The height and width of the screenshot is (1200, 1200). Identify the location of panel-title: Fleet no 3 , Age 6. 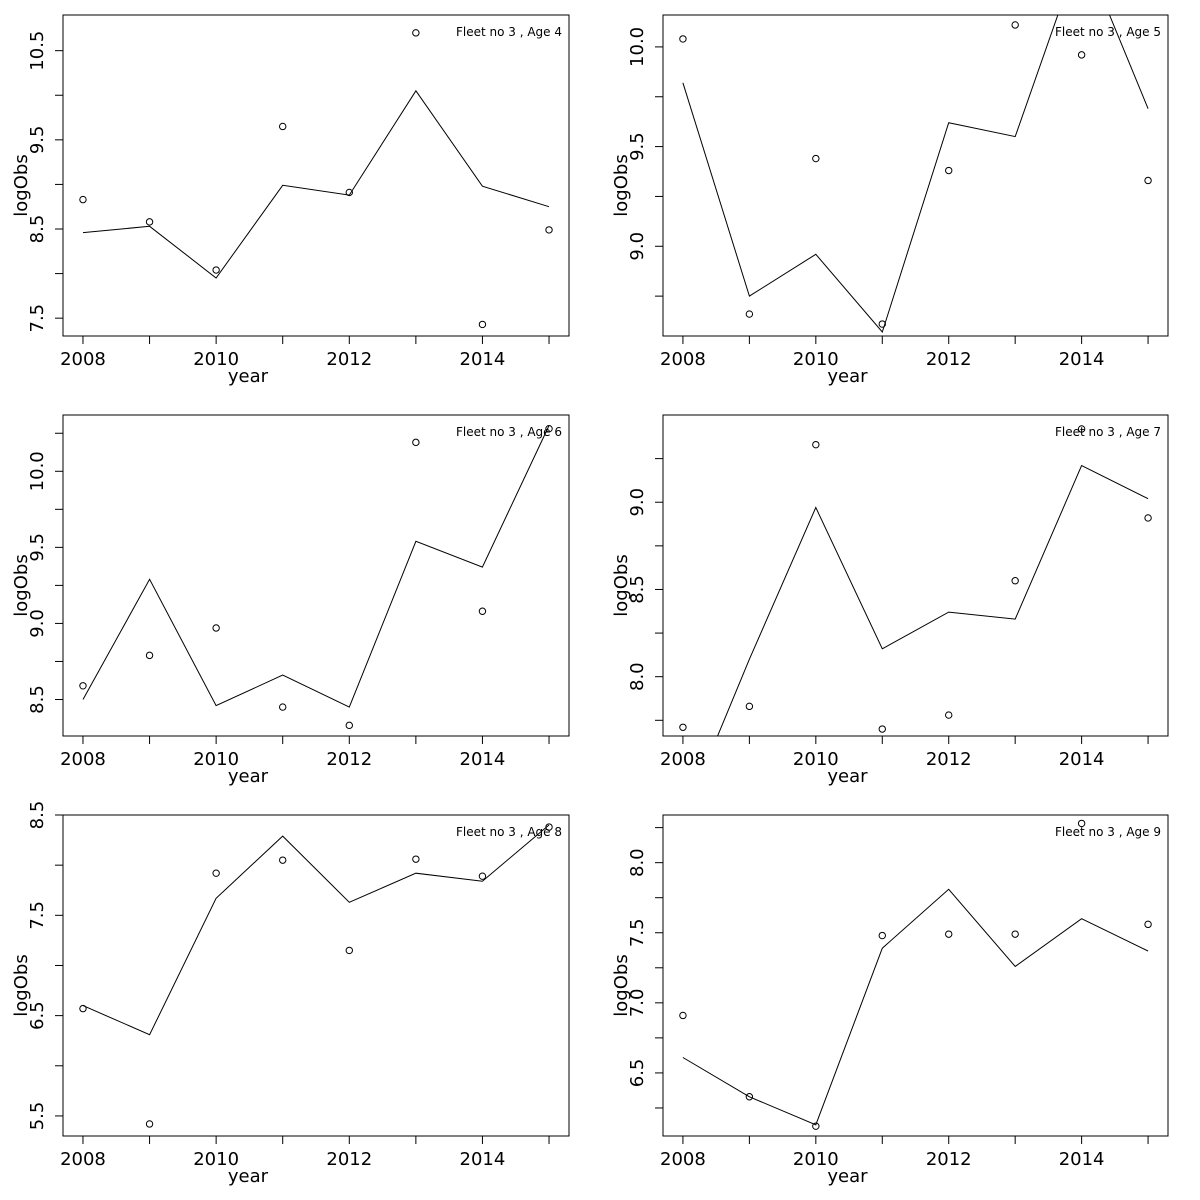
(509, 432).